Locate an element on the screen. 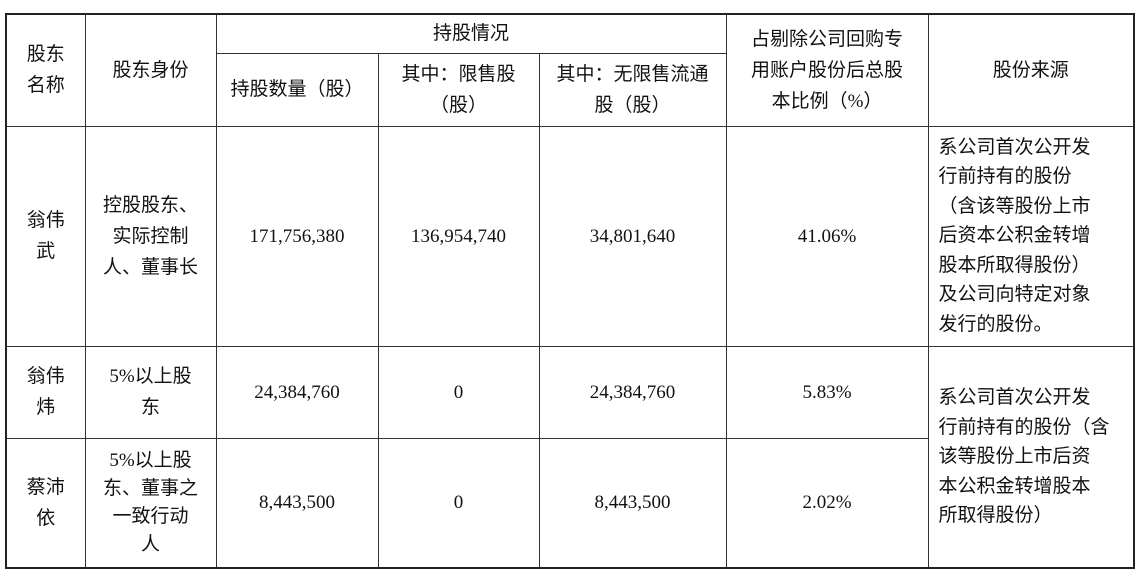 The image size is (1140, 575). header-unrestricted: 其中：无限售流通 股（股） is located at coordinates (632, 89).